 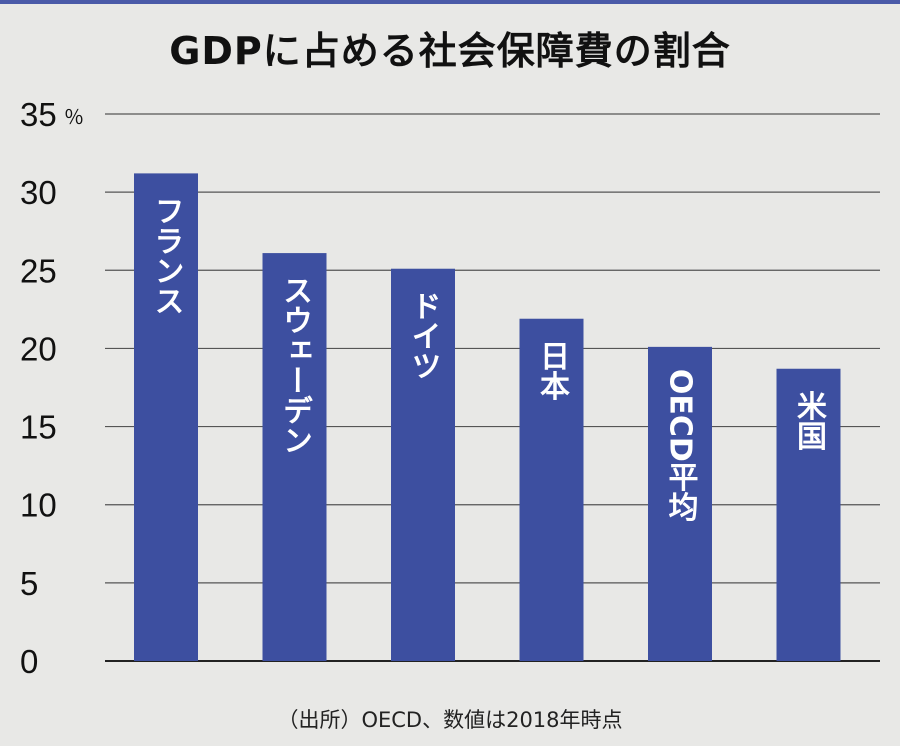 I want to click on y-tick-label: 20, so click(x=38, y=348).